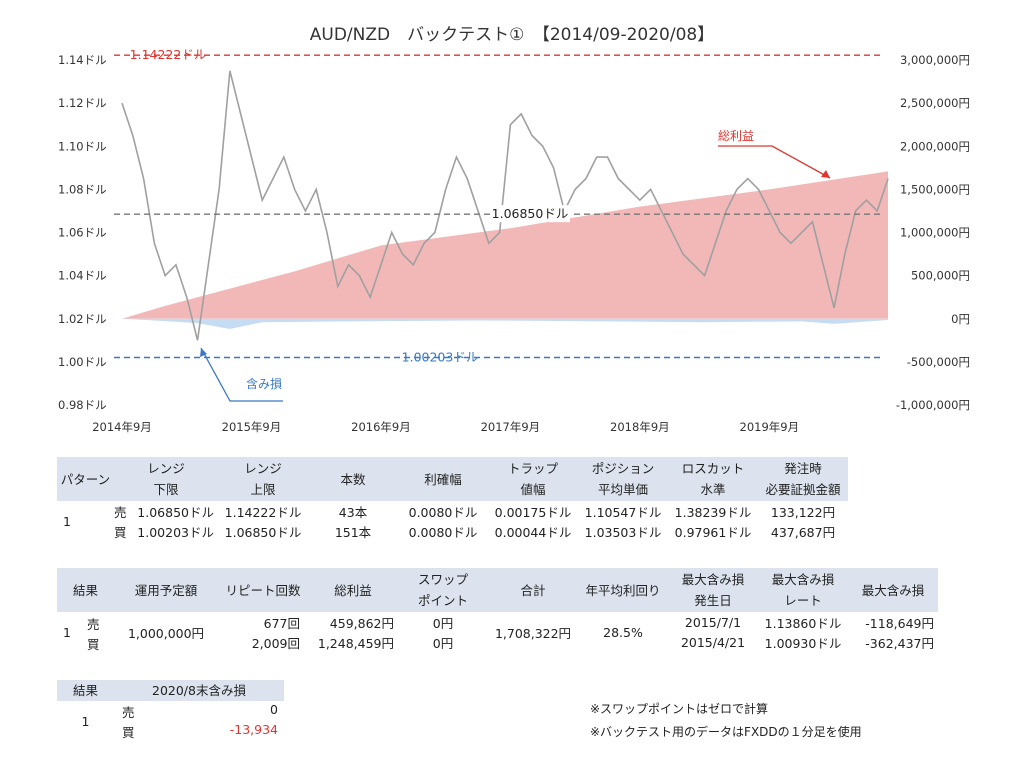 This screenshot has height=768, width=1024. I want to click on cell-1: 1.14222ドル, so click(263, 512).